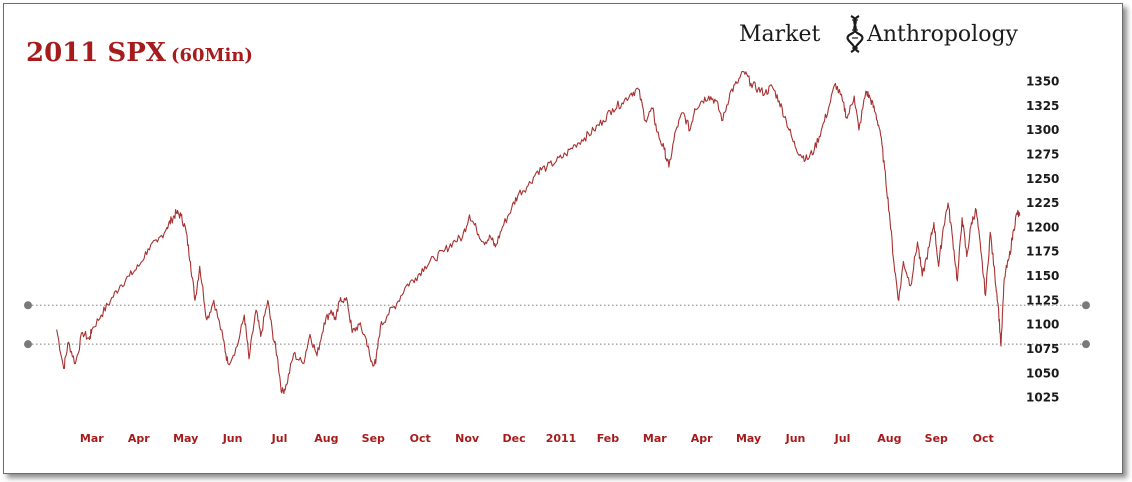  Describe the element at coordinates (855, 34) in the screenshot. I see `dna-helix-icon` at that location.